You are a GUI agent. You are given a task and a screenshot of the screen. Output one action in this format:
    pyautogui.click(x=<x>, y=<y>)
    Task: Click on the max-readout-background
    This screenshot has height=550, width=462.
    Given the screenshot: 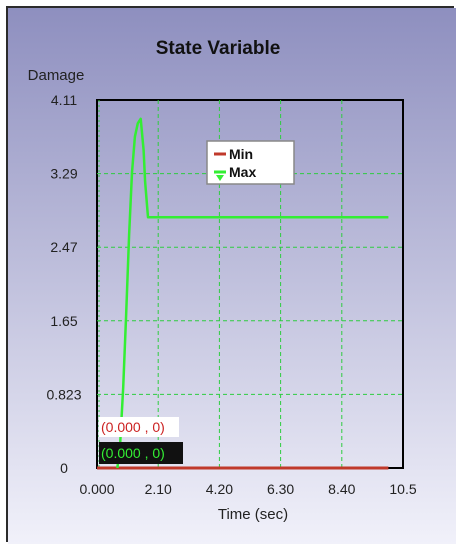 What is the action you would take?
    pyautogui.click(x=141, y=453)
    